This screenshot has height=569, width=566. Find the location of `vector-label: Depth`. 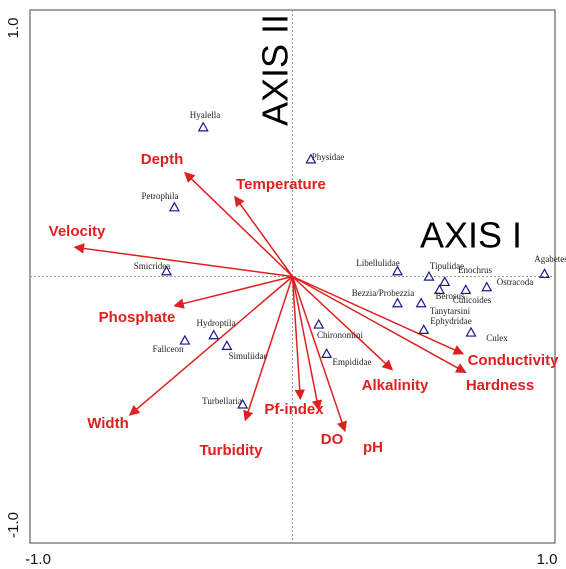

vector-label: Depth is located at coordinates (162, 159).